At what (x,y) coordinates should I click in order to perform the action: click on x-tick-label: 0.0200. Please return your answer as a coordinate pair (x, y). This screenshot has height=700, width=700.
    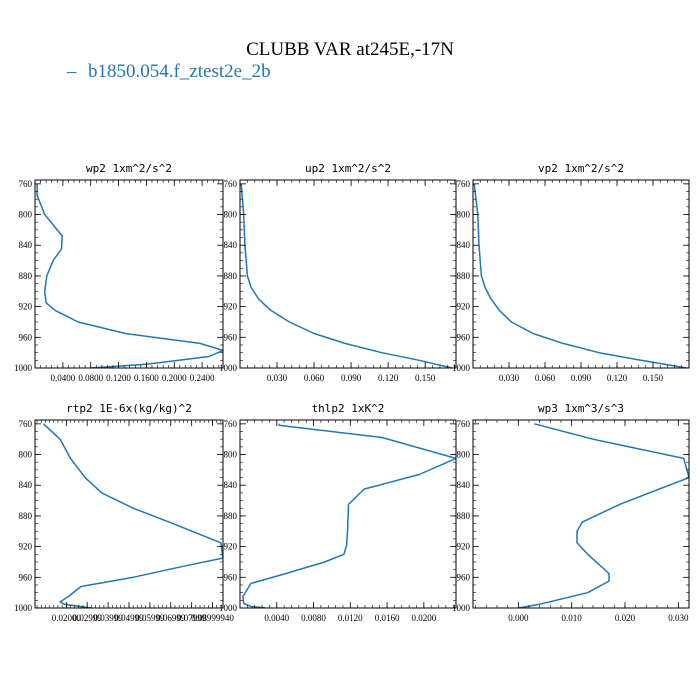
    Looking at the image, I should click on (423, 618).